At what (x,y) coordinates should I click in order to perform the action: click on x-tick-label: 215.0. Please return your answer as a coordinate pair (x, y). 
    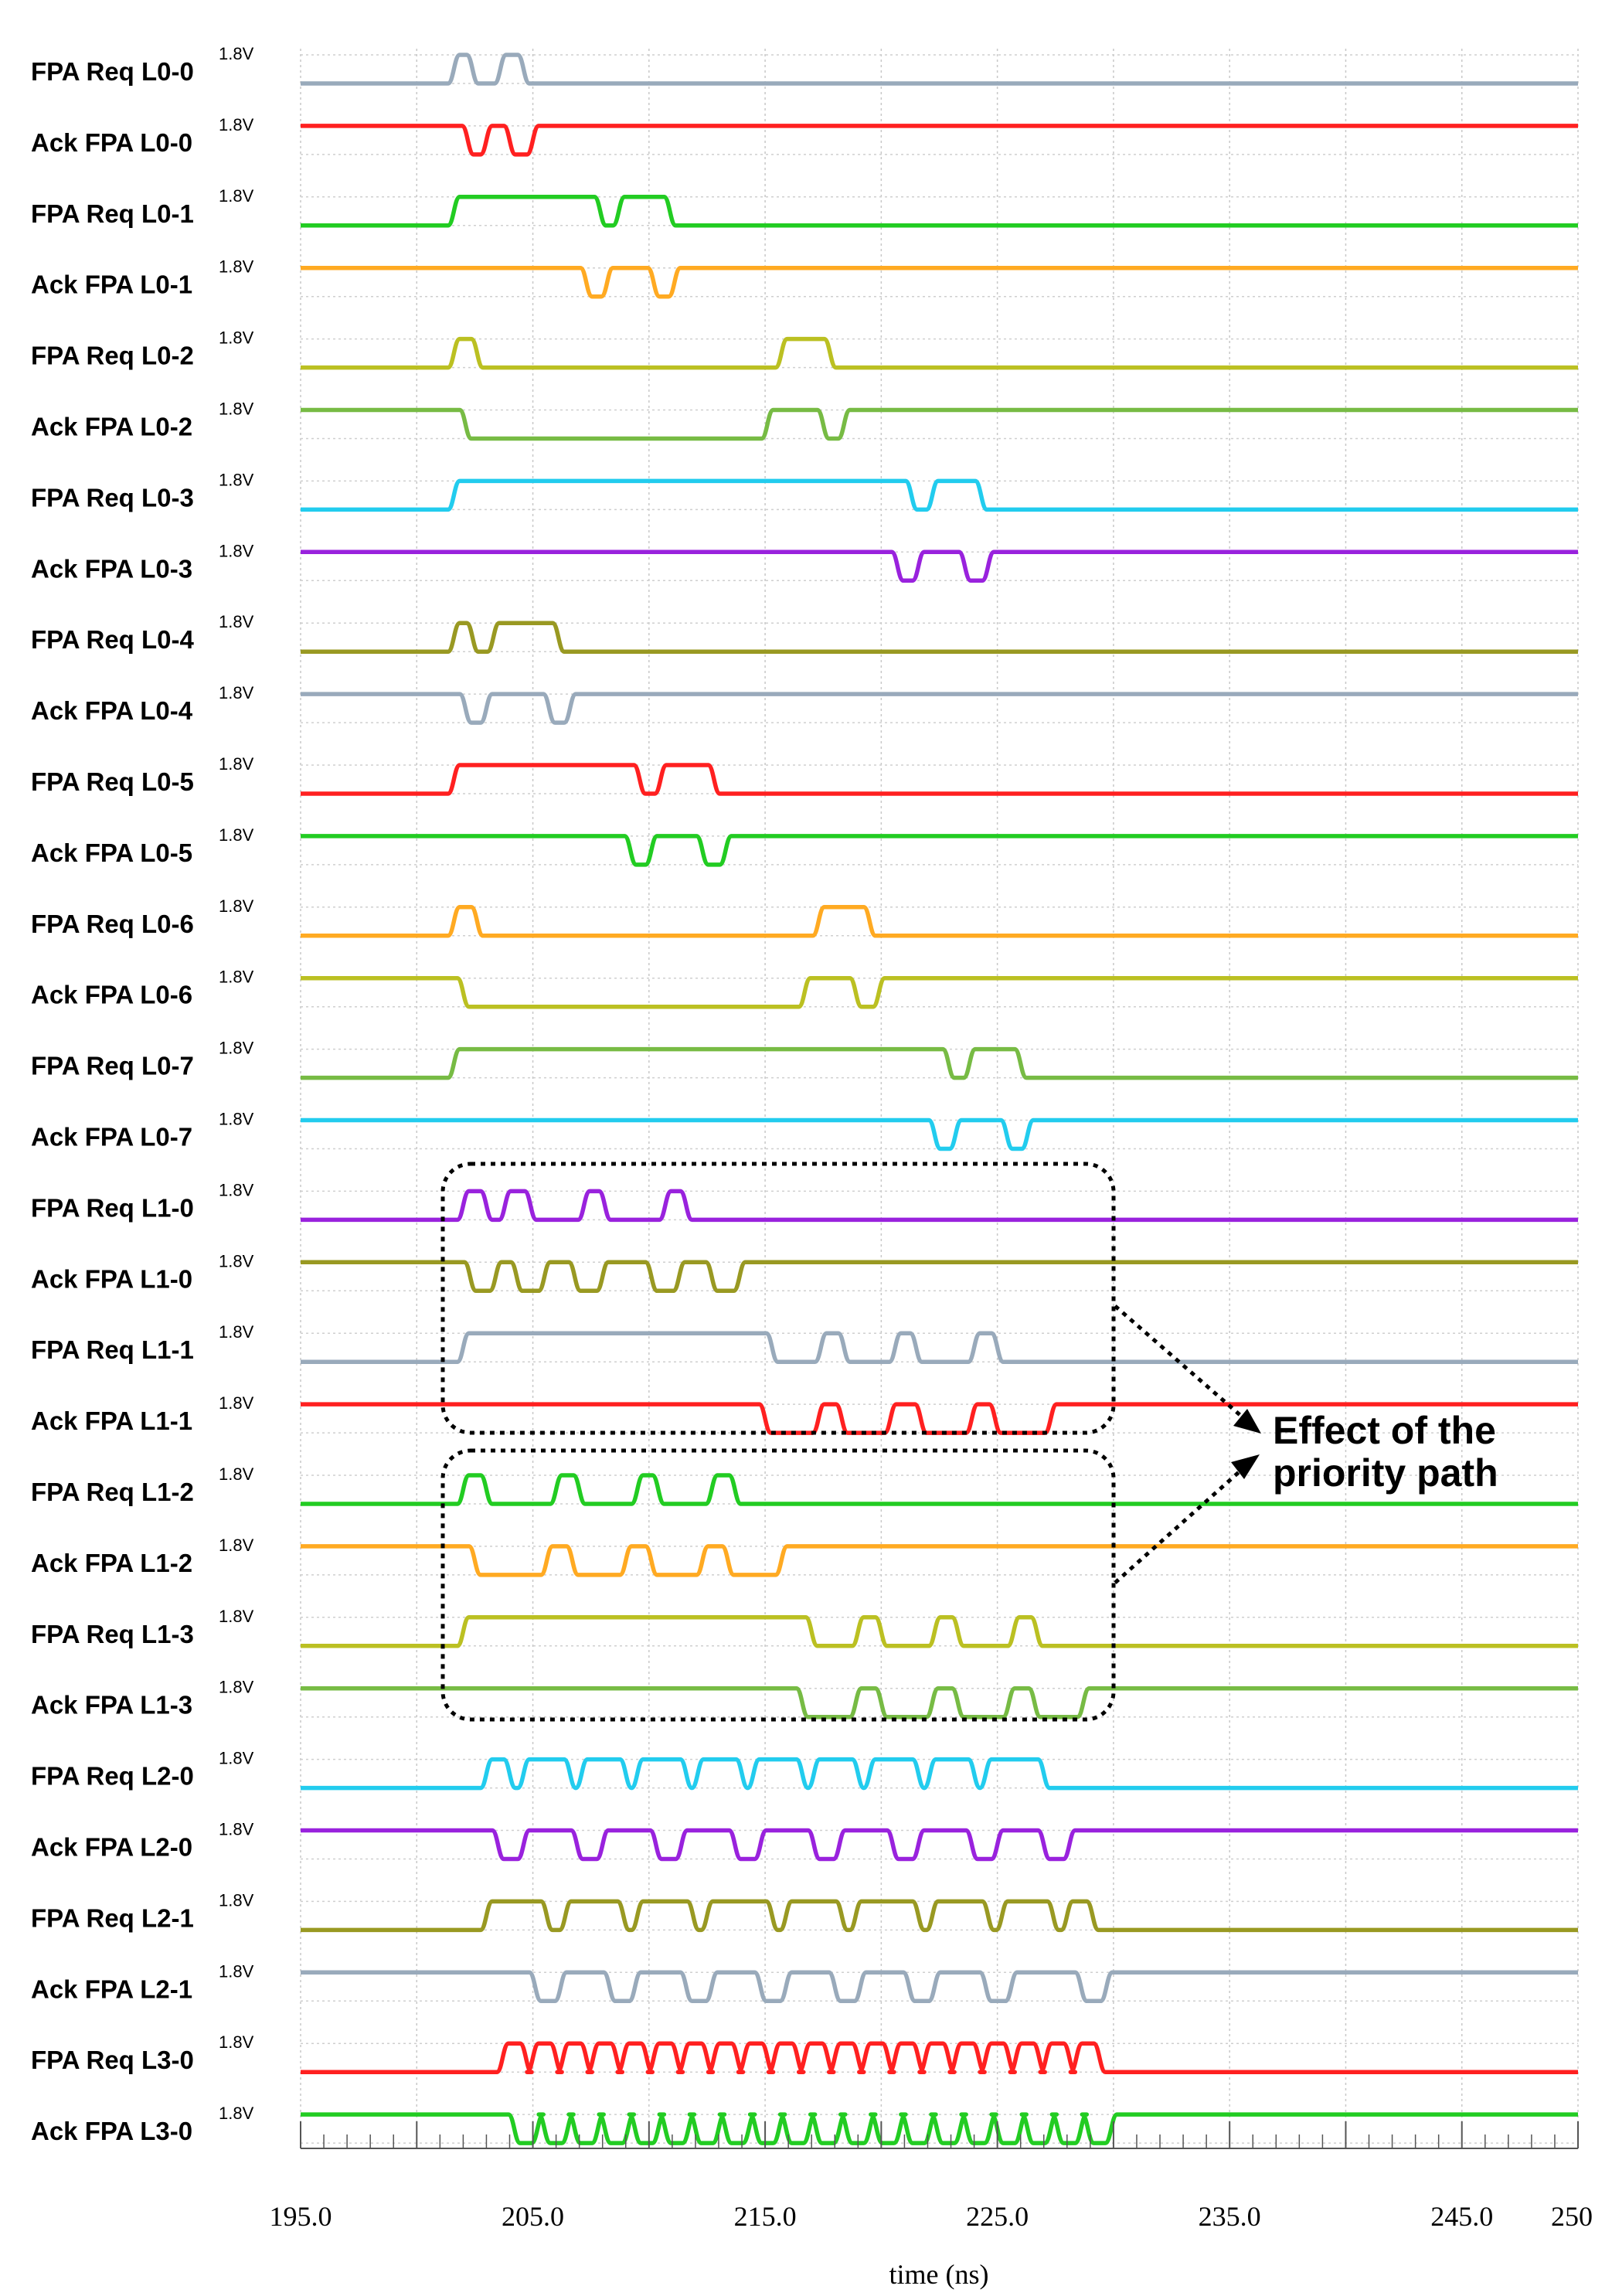
    Looking at the image, I should click on (765, 2216).